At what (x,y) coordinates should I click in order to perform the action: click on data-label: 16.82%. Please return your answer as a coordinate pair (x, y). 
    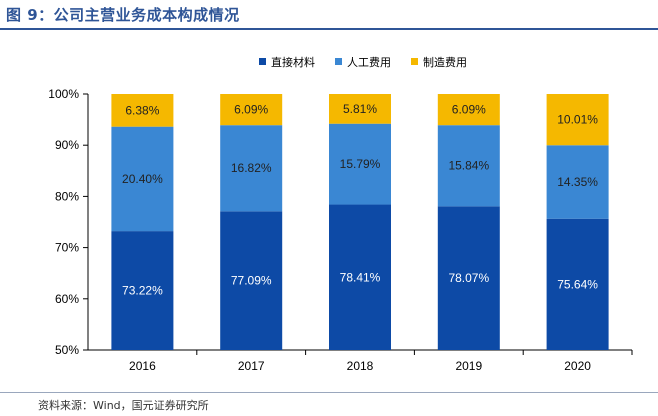
    Looking at the image, I should click on (251, 168).